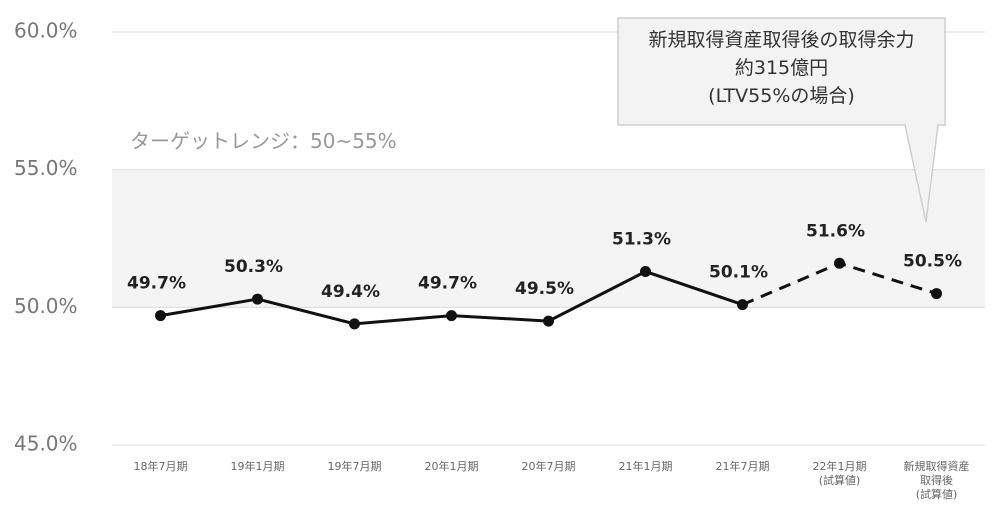  I want to click on data-label: 49.5%, so click(544, 289).